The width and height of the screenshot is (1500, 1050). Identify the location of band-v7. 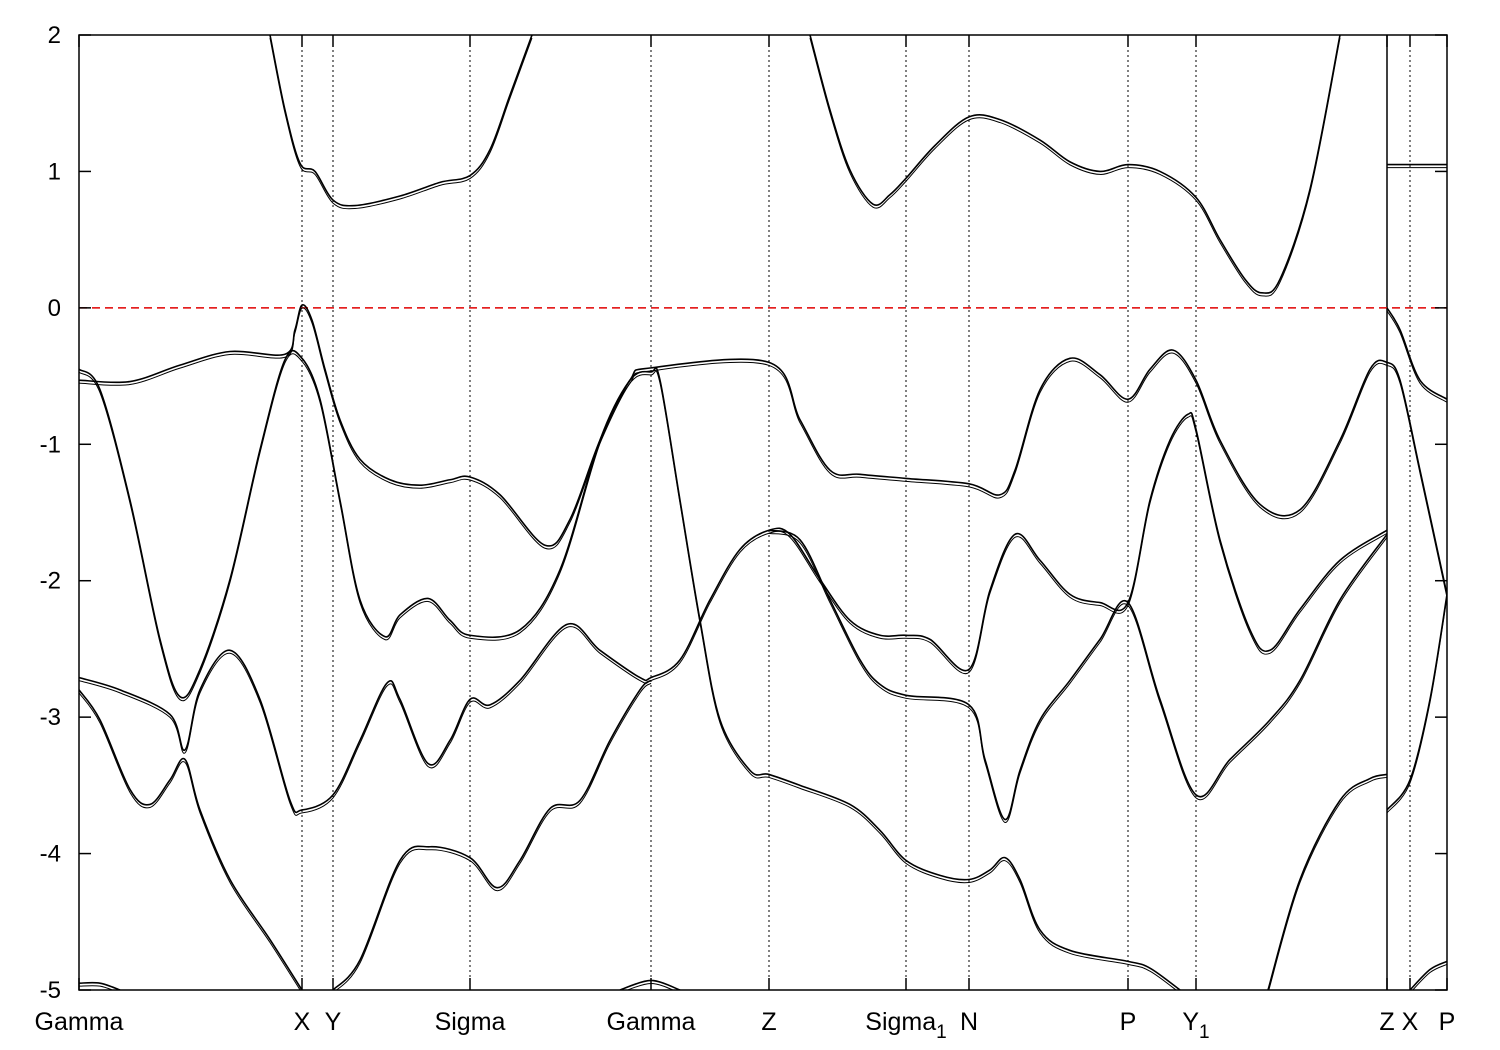
(1416, 353).